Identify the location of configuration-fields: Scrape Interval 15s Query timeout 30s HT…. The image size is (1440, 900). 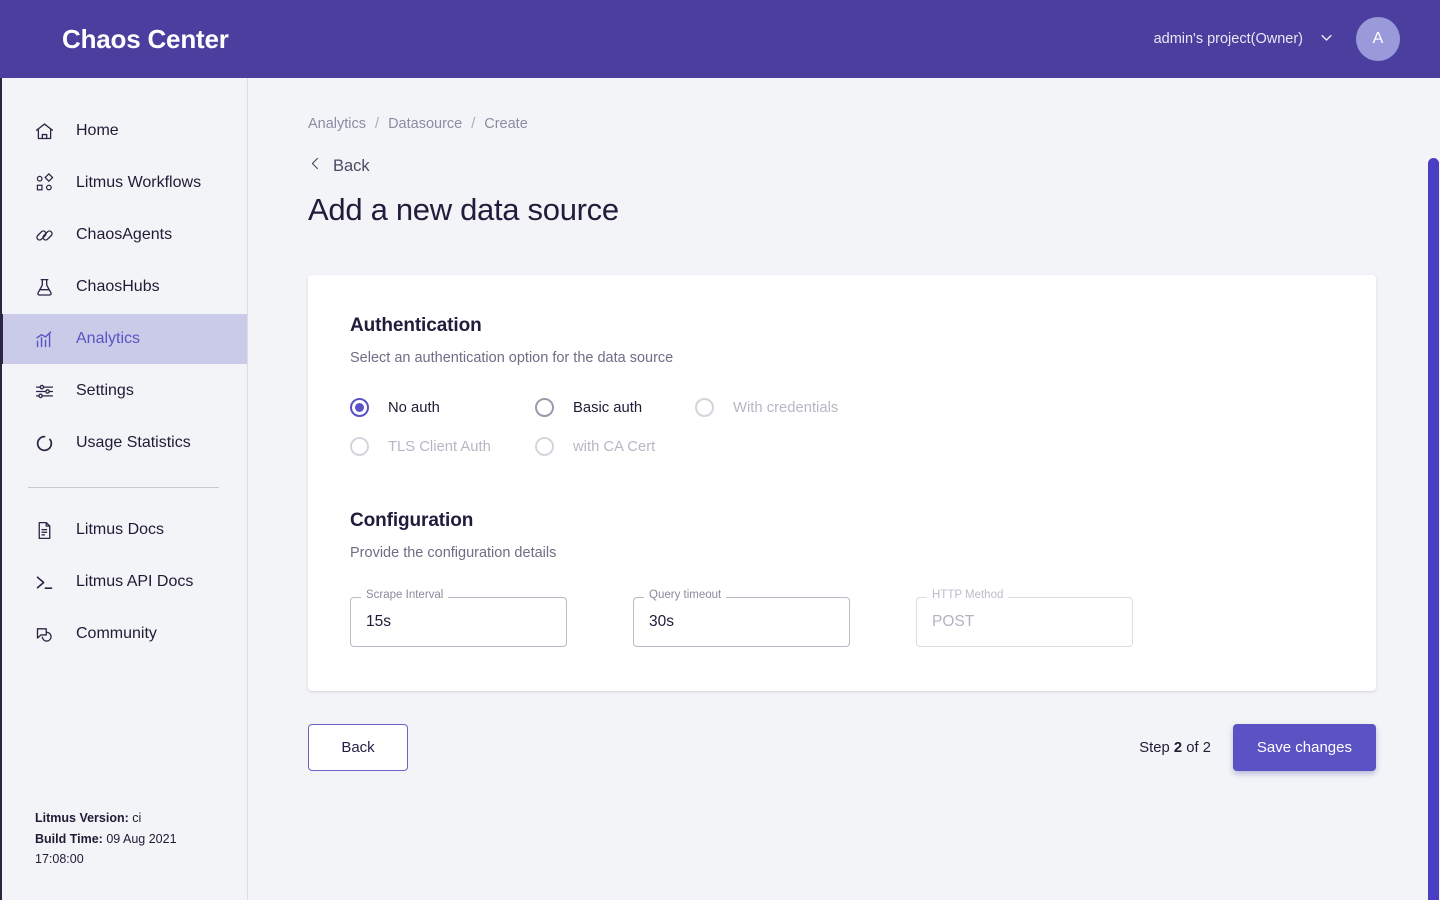
(842, 618).